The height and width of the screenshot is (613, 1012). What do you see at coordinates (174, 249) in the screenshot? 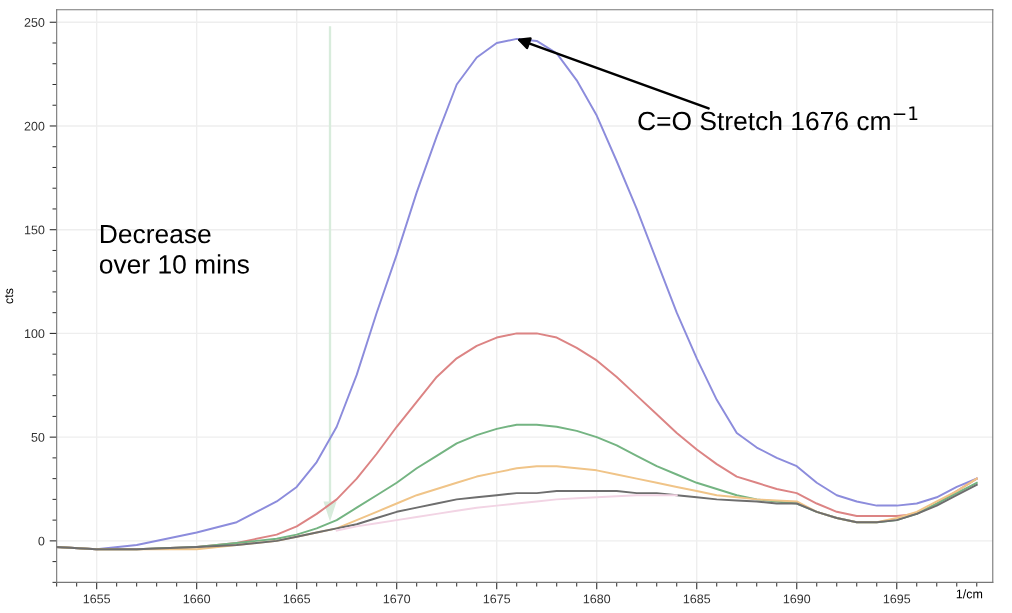
I see `annotation: Decrease over 10 mins` at bounding box center [174, 249].